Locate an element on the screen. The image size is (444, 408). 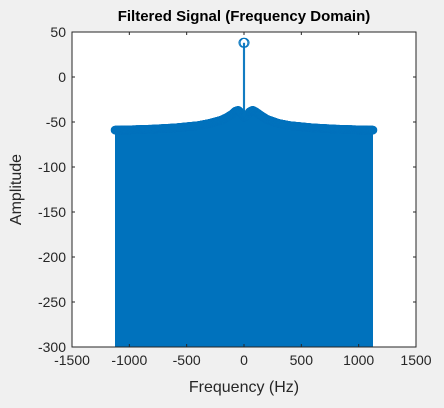
y-tick-label: -200 is located at coordinates (52, 257).